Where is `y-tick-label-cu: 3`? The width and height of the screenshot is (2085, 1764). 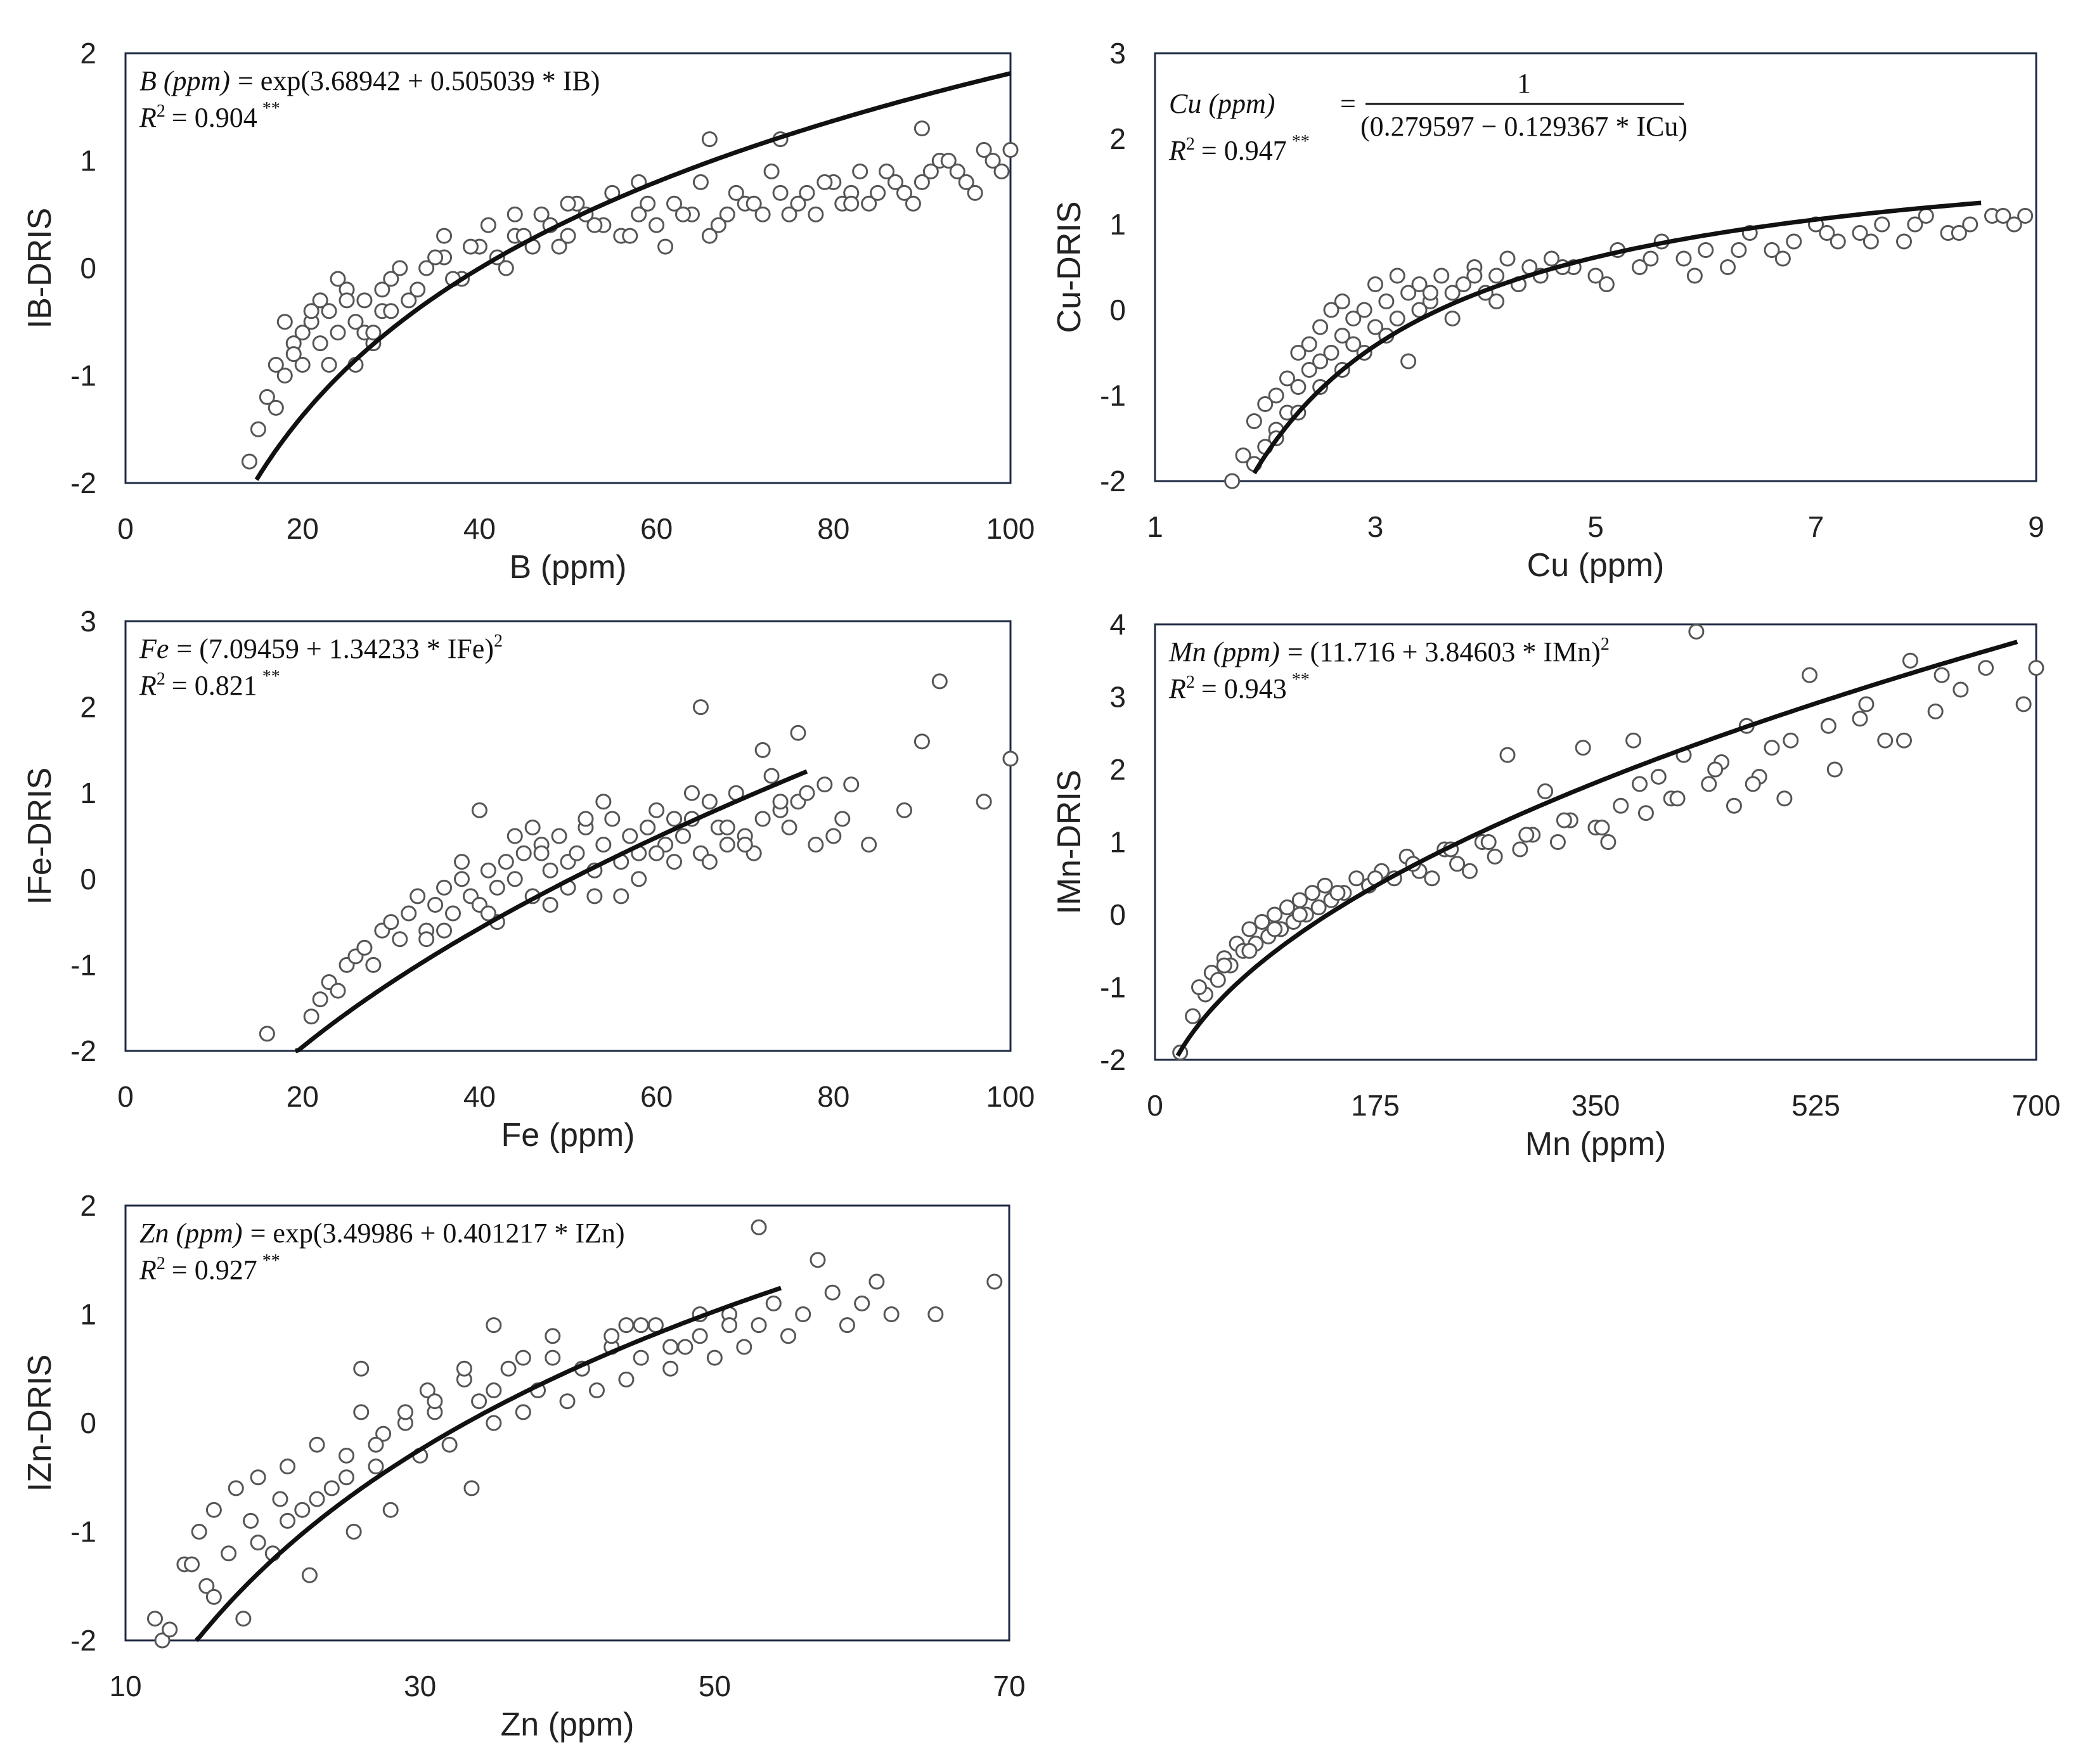
y-tick-label-cu: 3 is located at coordinates (1117, 53).